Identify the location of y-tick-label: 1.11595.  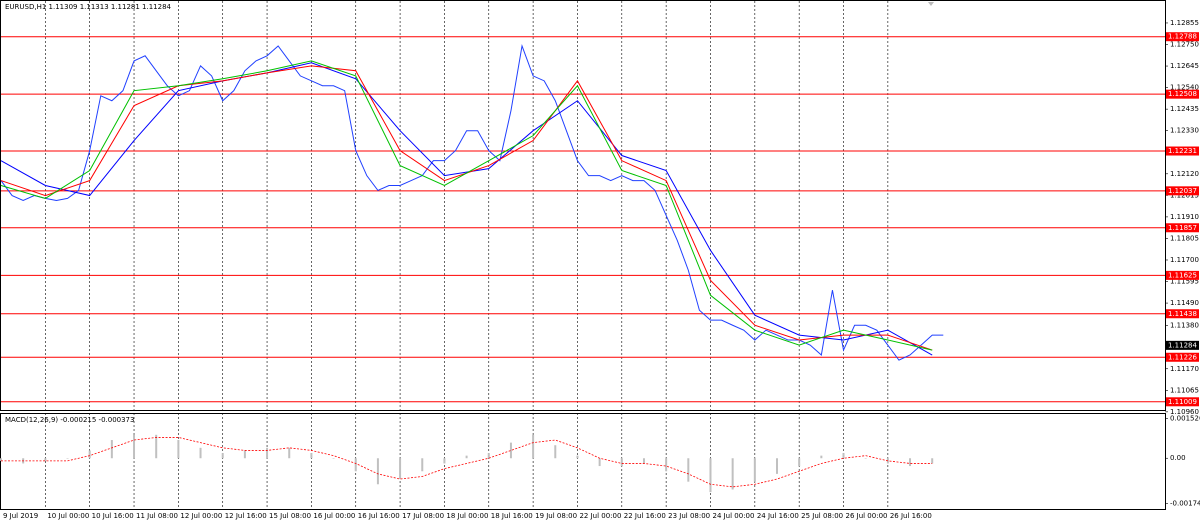
(1184, 282).